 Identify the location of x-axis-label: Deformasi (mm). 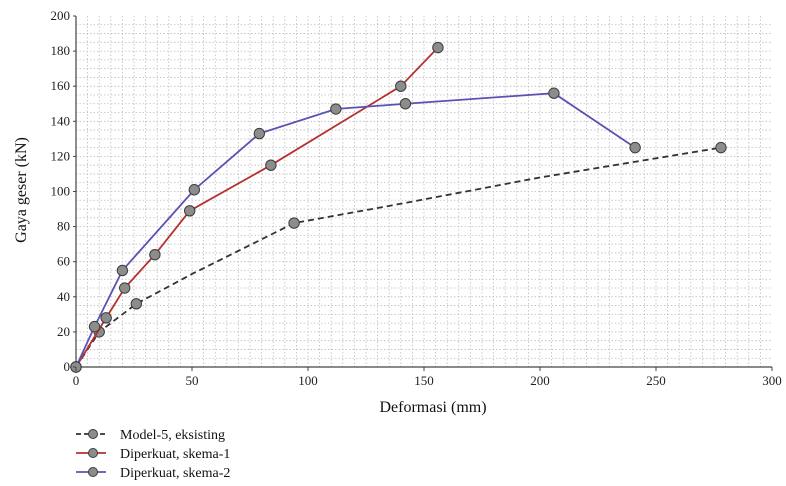
(432, 407).